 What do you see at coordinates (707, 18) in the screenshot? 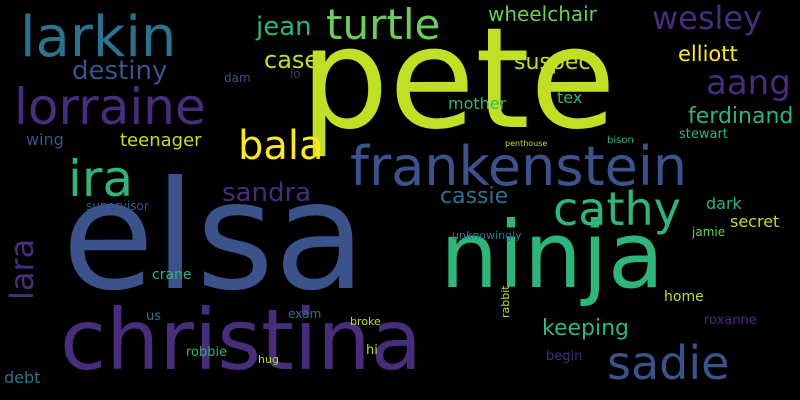
I see `cloud-word: wesley` at bounding box center [707, 18].